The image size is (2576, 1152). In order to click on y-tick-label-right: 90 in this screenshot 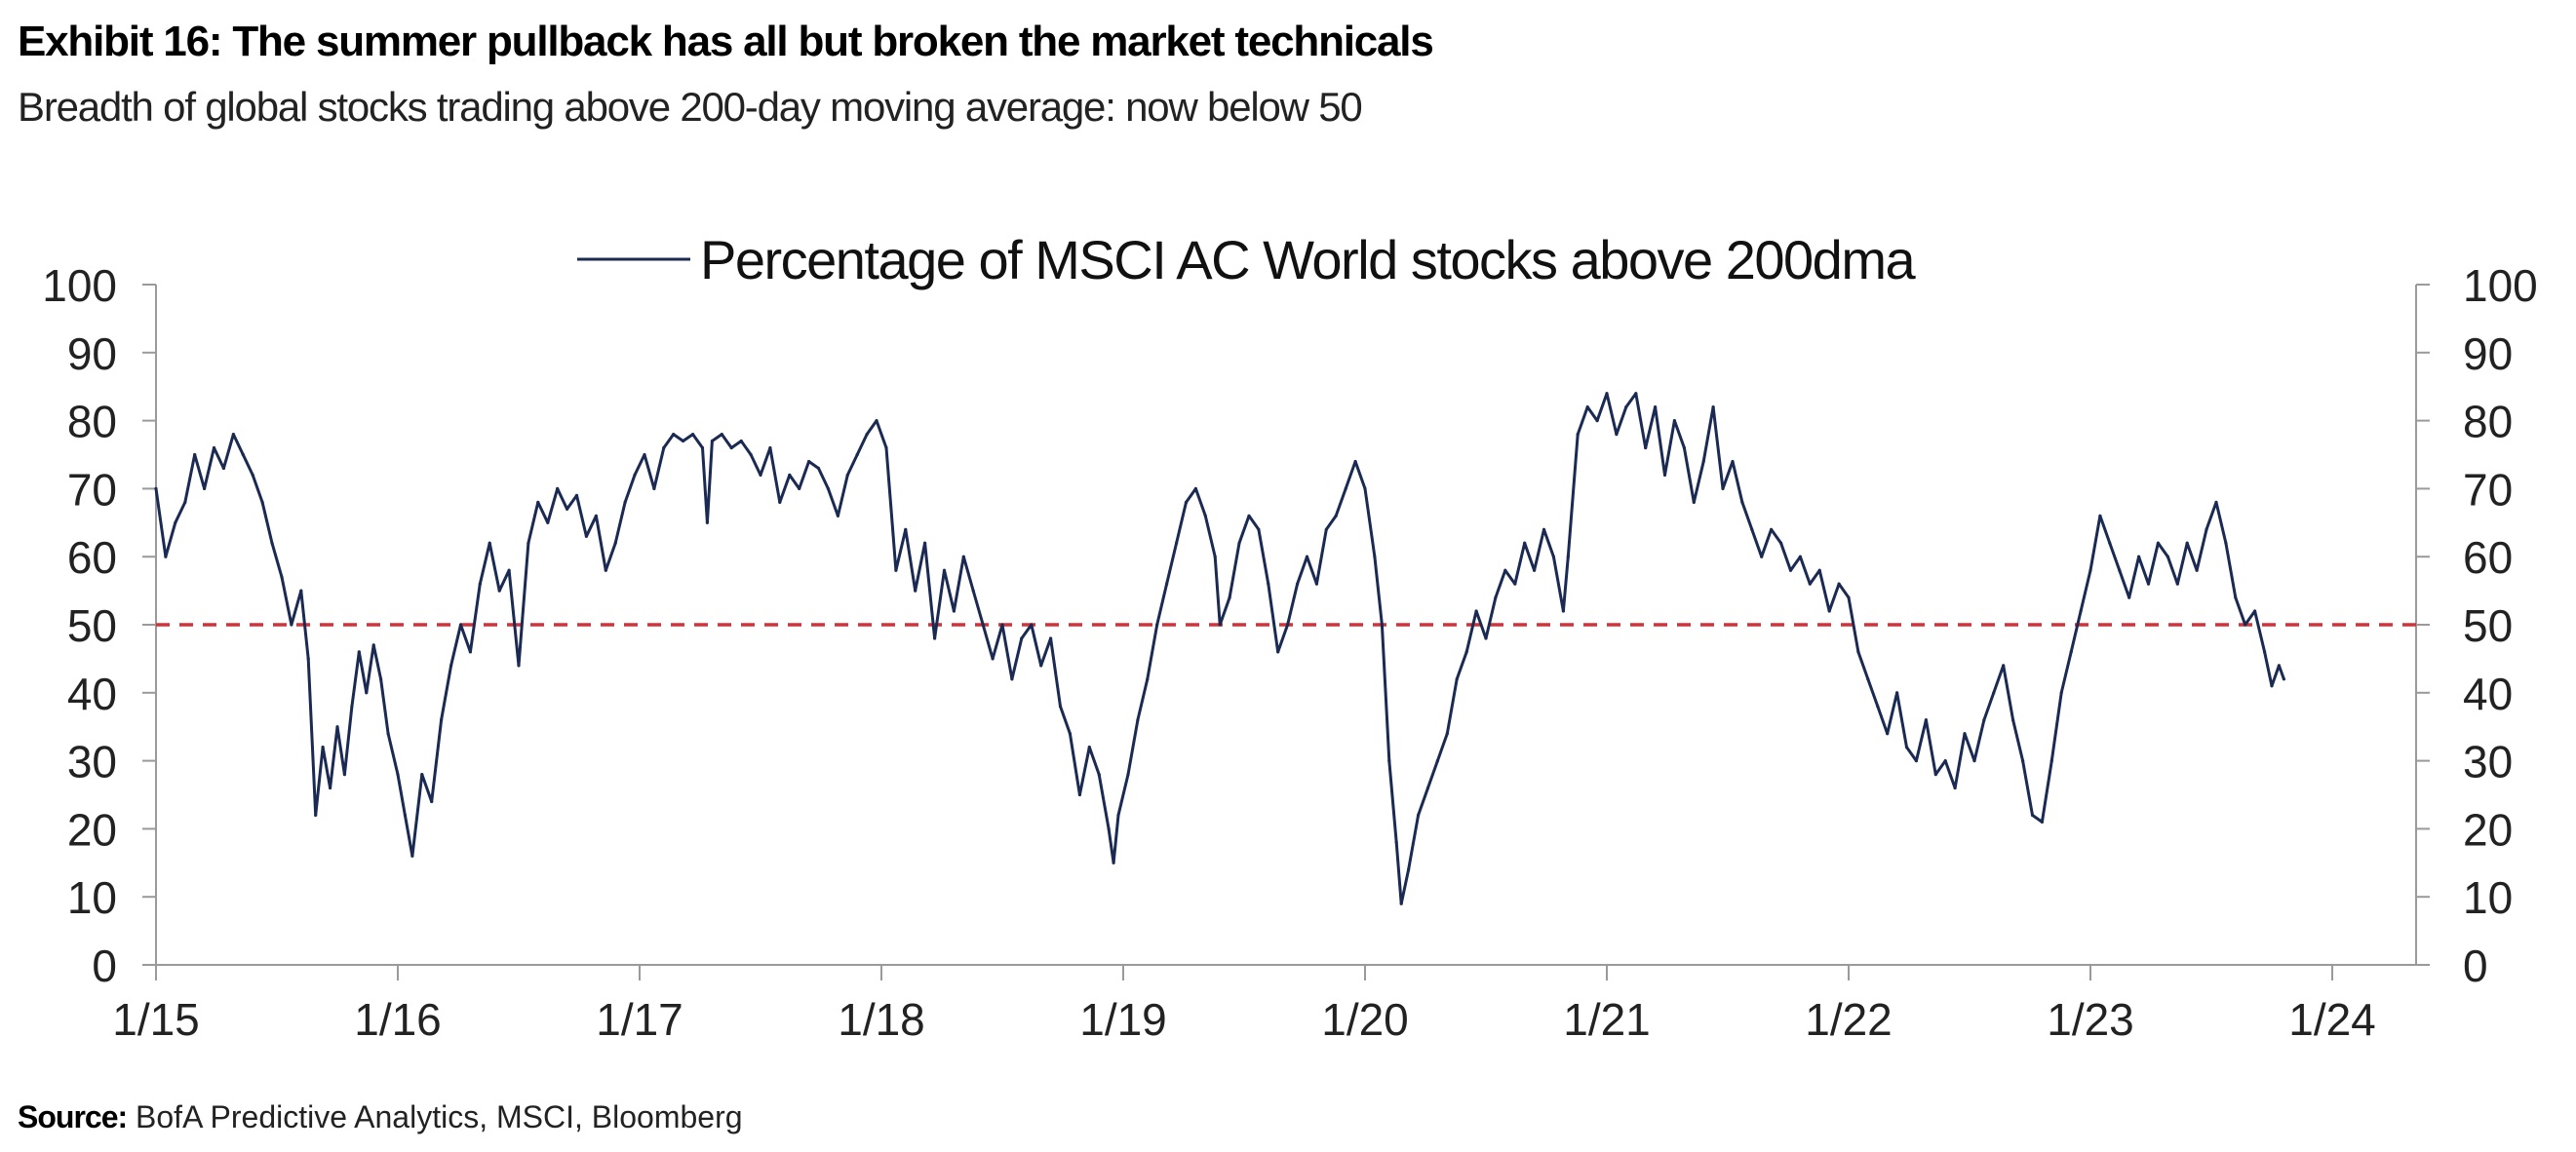, I will do `click(2488, 354)`.